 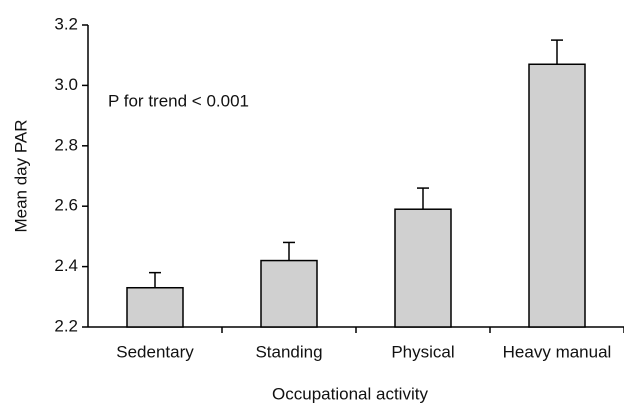 I want to click on annotation: P for trend < 0.001, so click(x=178, y=100).